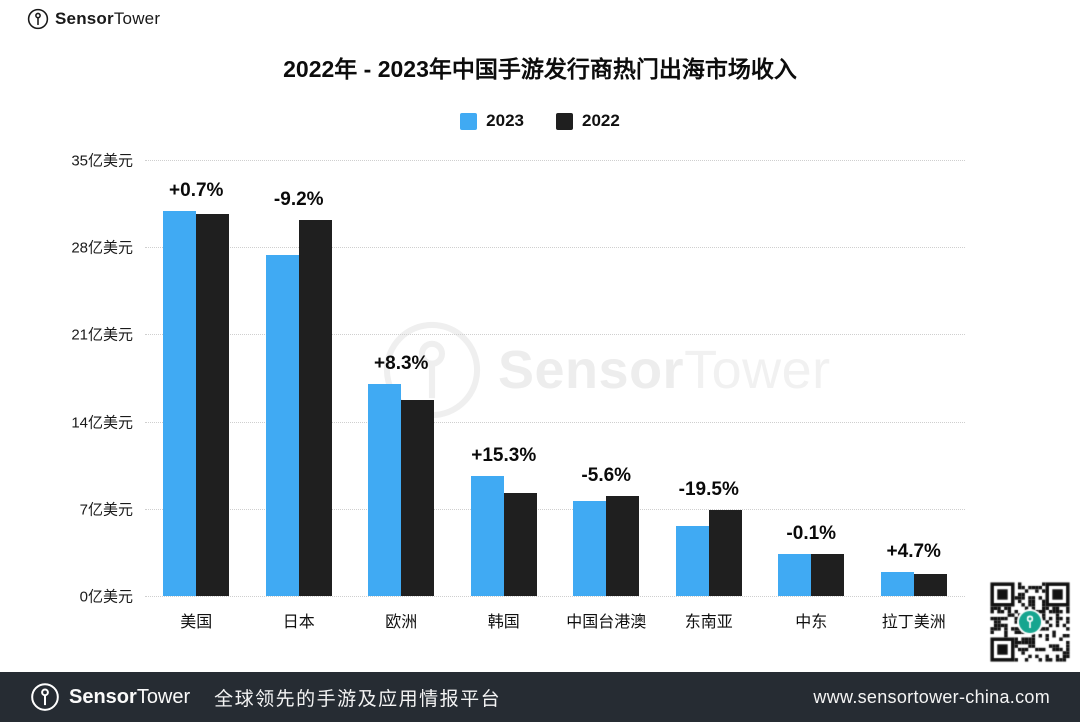  I want to click on y-axis-tick-label: 21亿美元, so click(102, 335).